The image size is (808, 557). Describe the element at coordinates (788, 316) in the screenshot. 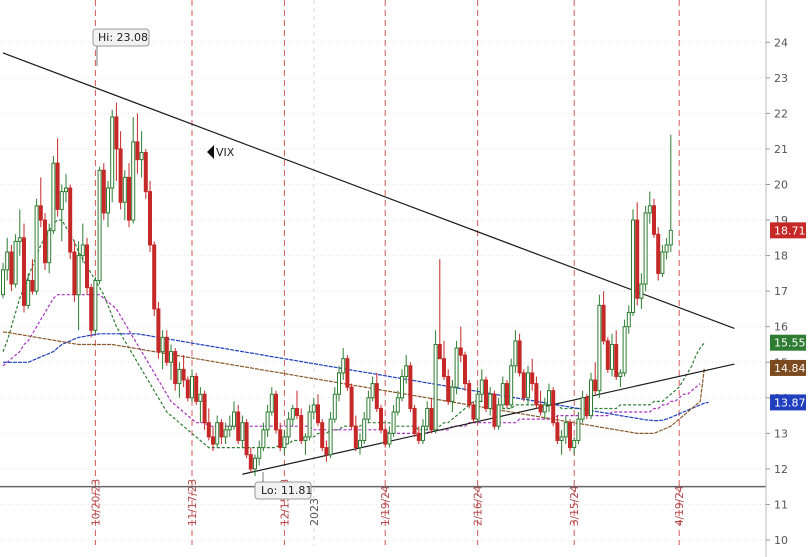

I see `price-tags: 18.71 15.55 14.84 13.87` at that location.